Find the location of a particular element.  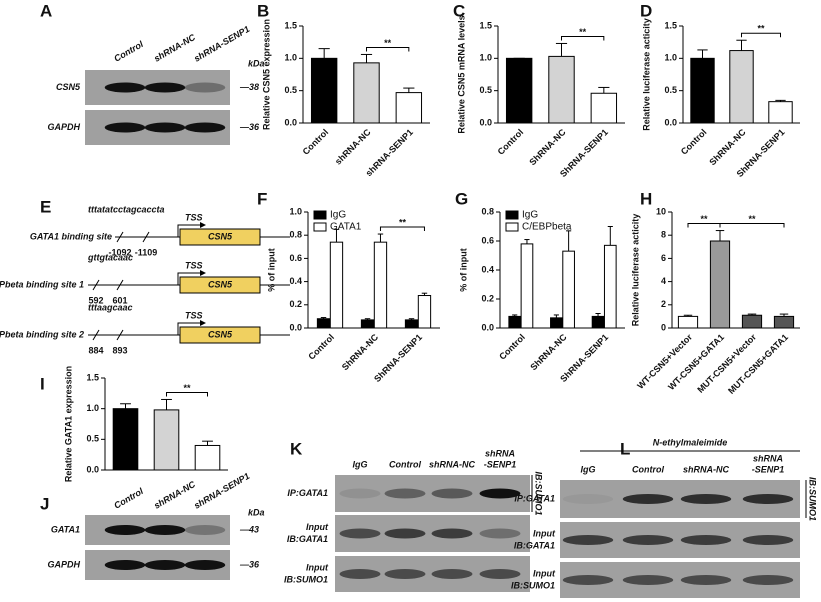

site-sequence: tttatatcctagcaccta is located at coordinates (126, 209).